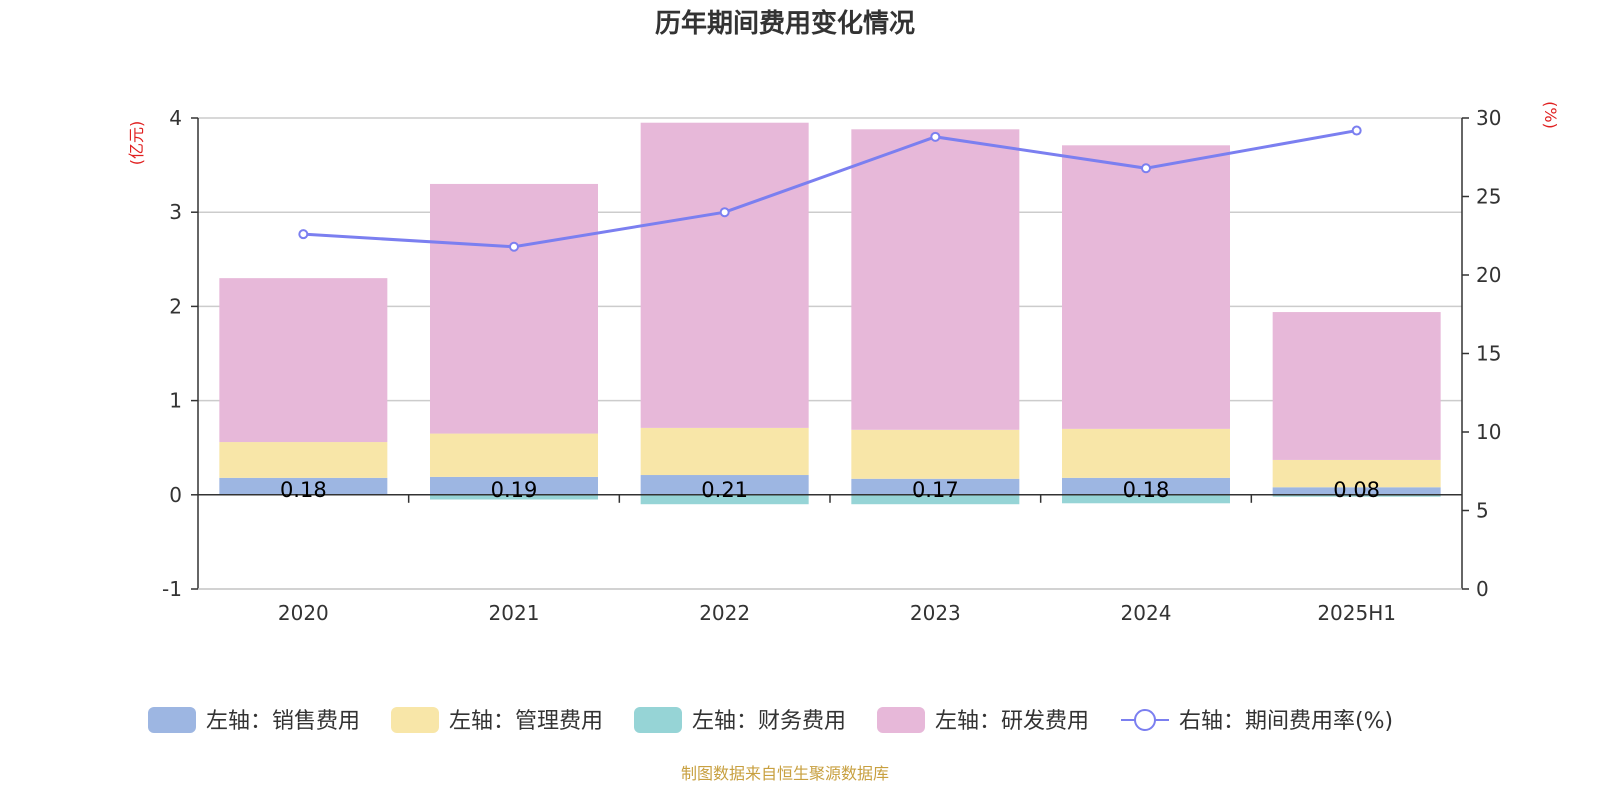  Describe the element at coordinates (785, 23) in the screenshot. I see `chart-title: 历年期间费用变化情况` at that location.